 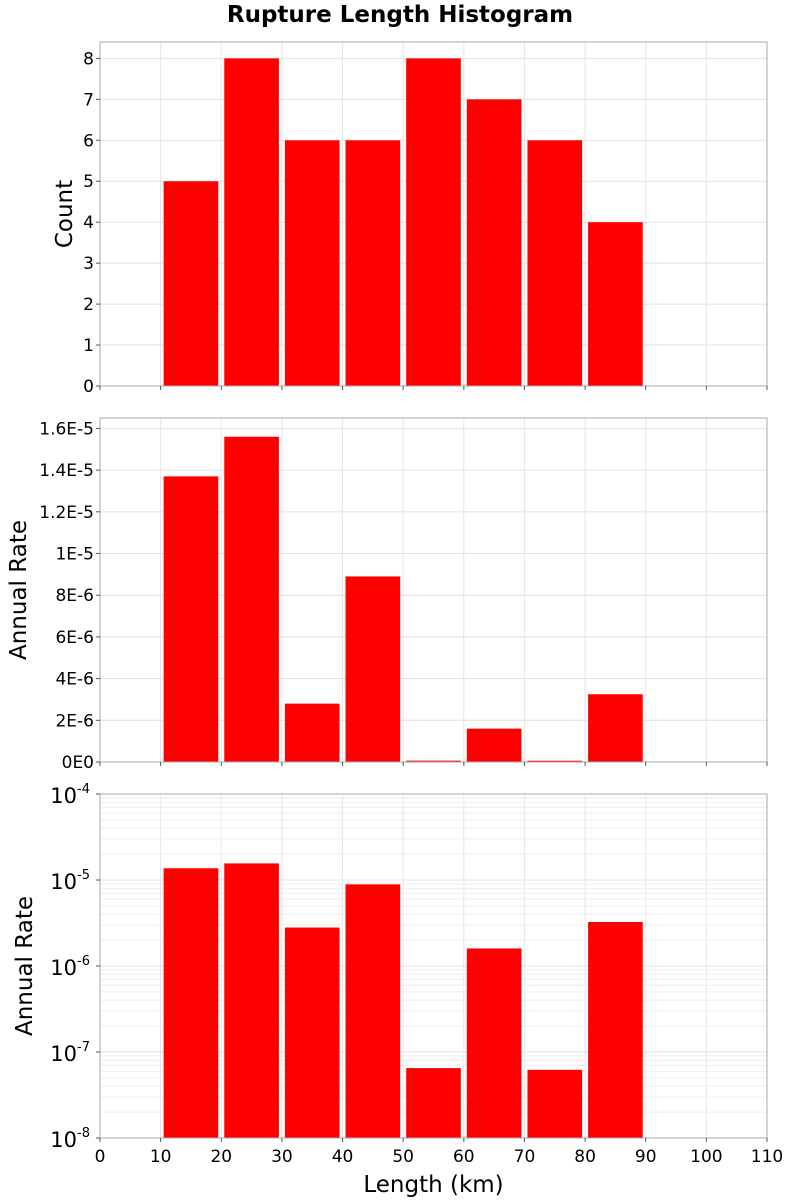 What do you see at coordinates (70, 795) in the screenshot?
I see `y-tick-label: 10⁻⁴` at bounding box center [70, 795].